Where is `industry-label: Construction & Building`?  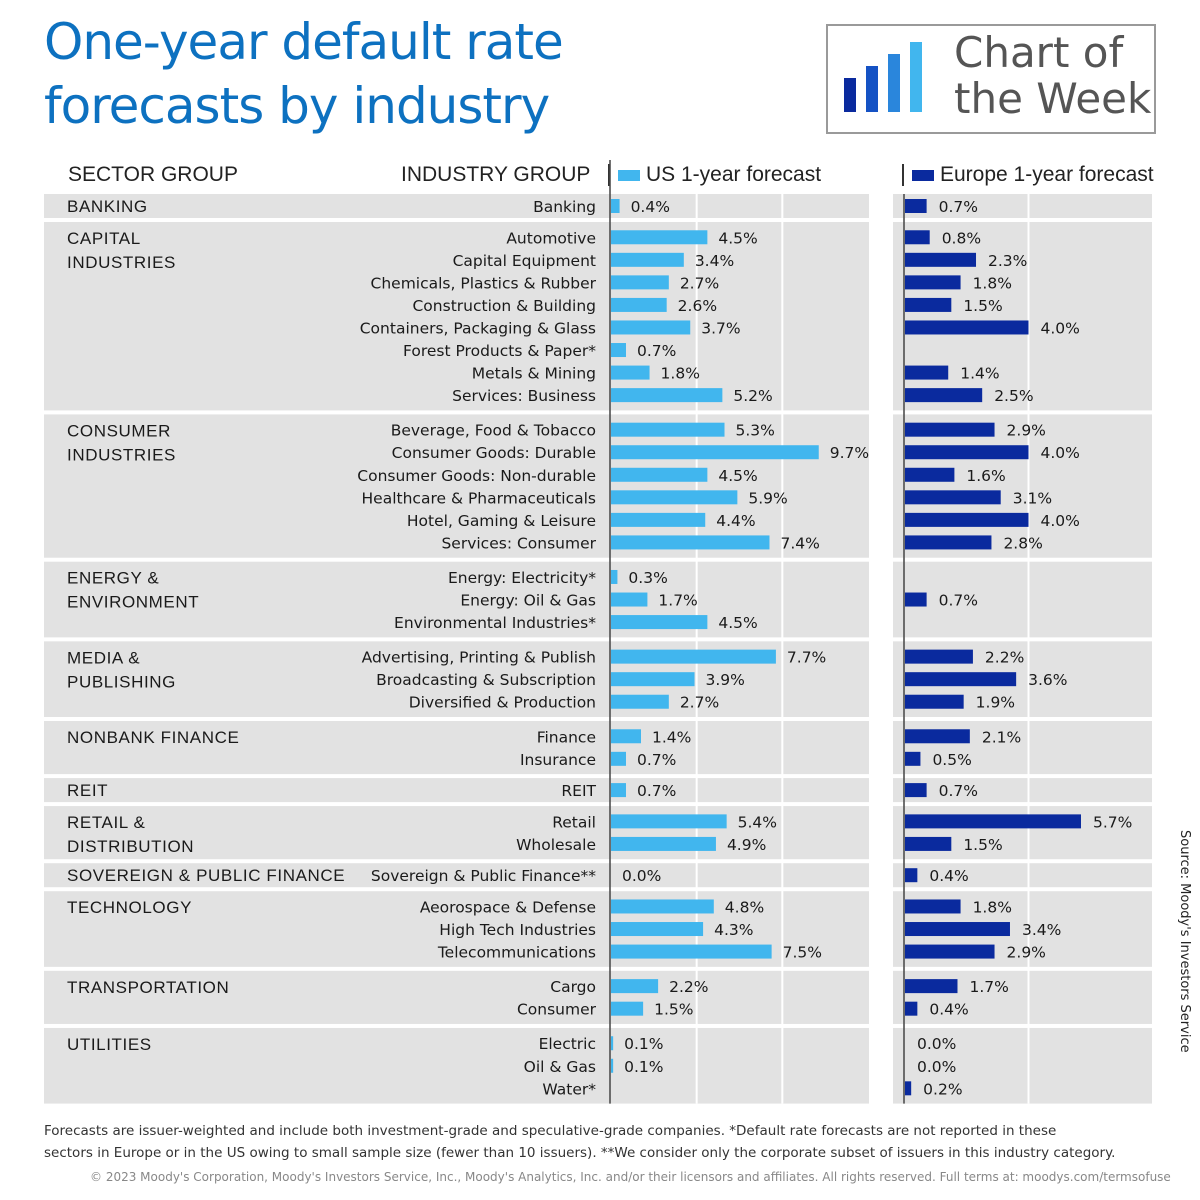 industry-label: Construction & Building is located at coordinates (504, 306).